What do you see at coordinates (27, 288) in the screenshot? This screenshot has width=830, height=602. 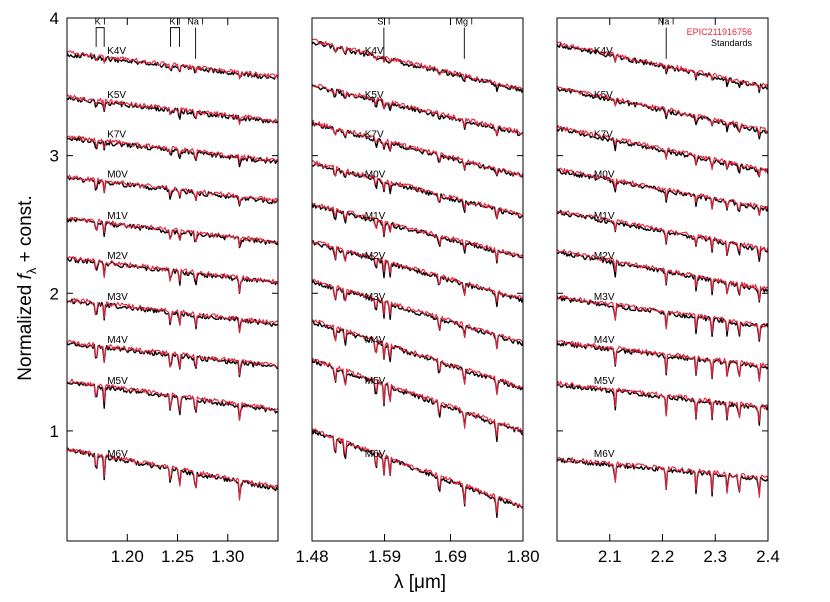 I see `y-axis-title: Normalized fλ + const.` at bounding box center [27, 288].